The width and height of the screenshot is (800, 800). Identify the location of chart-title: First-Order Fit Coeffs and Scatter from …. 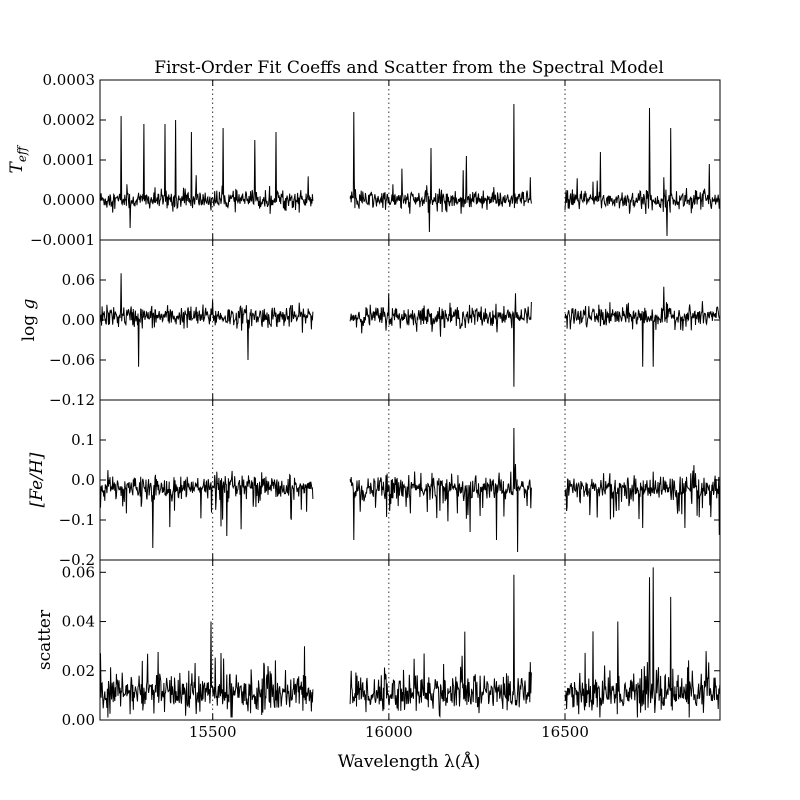
(409, 68).